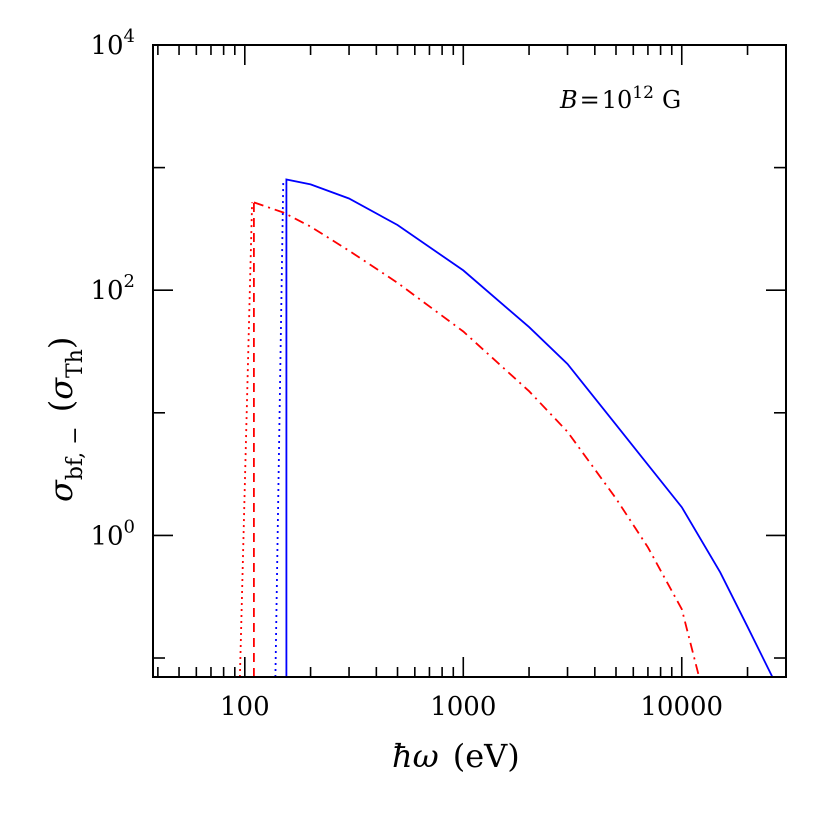 Image resolution: width=830 pixels, height=830 pixels. I want to click on y-tick-label: 10⁰, so click(112, 533).